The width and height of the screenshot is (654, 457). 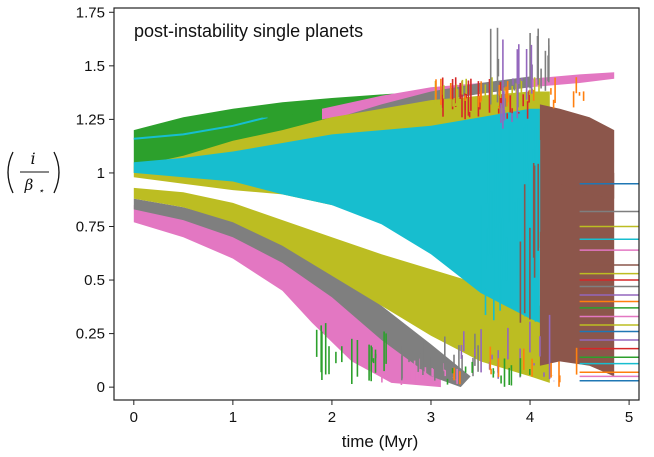 I want to click on y-tick-label: 0.5, so click(x=94, y=280).